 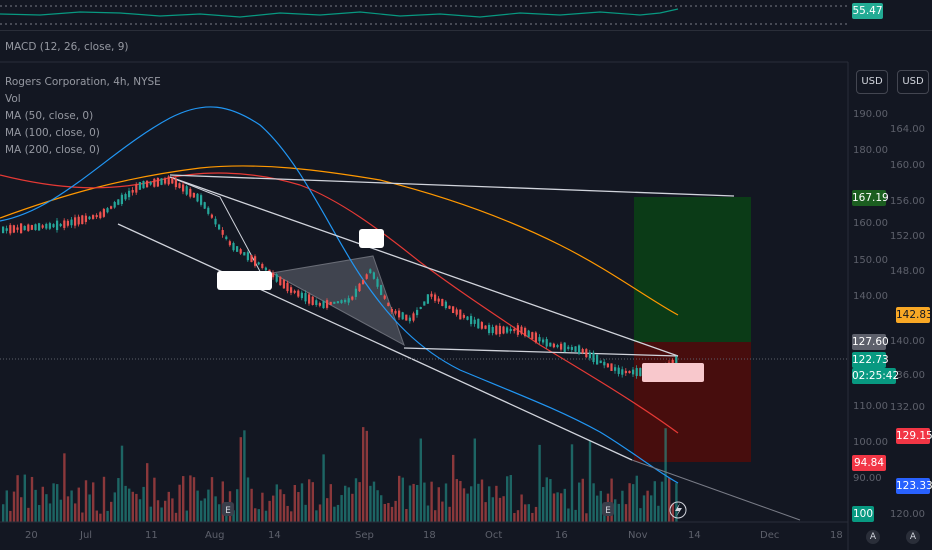 What do you see at coordinates (872, 82) in the screenshot?
I see `currency-button-left: USD` at bounding box center [872, 82].